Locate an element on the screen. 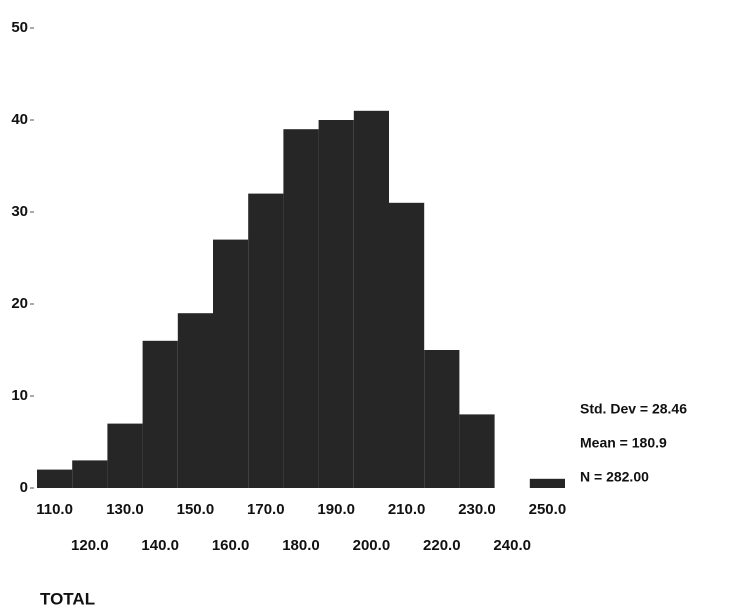 The width and height of the screenshot is (733, 612). x-tick-label: 180.0 is located at coordinates (301, 545).